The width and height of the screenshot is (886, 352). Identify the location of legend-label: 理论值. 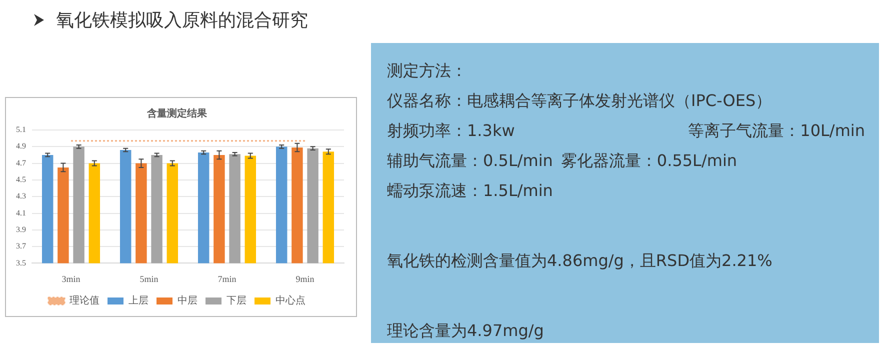
(85, 300).